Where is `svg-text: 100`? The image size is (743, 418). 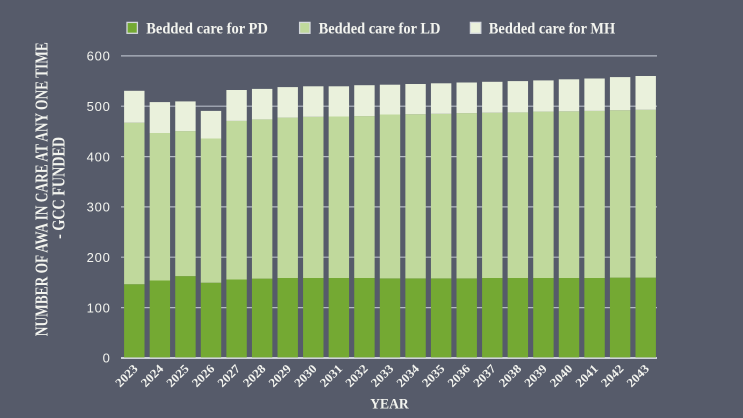 svg-text: 100 is located at coordinates (99, 307).